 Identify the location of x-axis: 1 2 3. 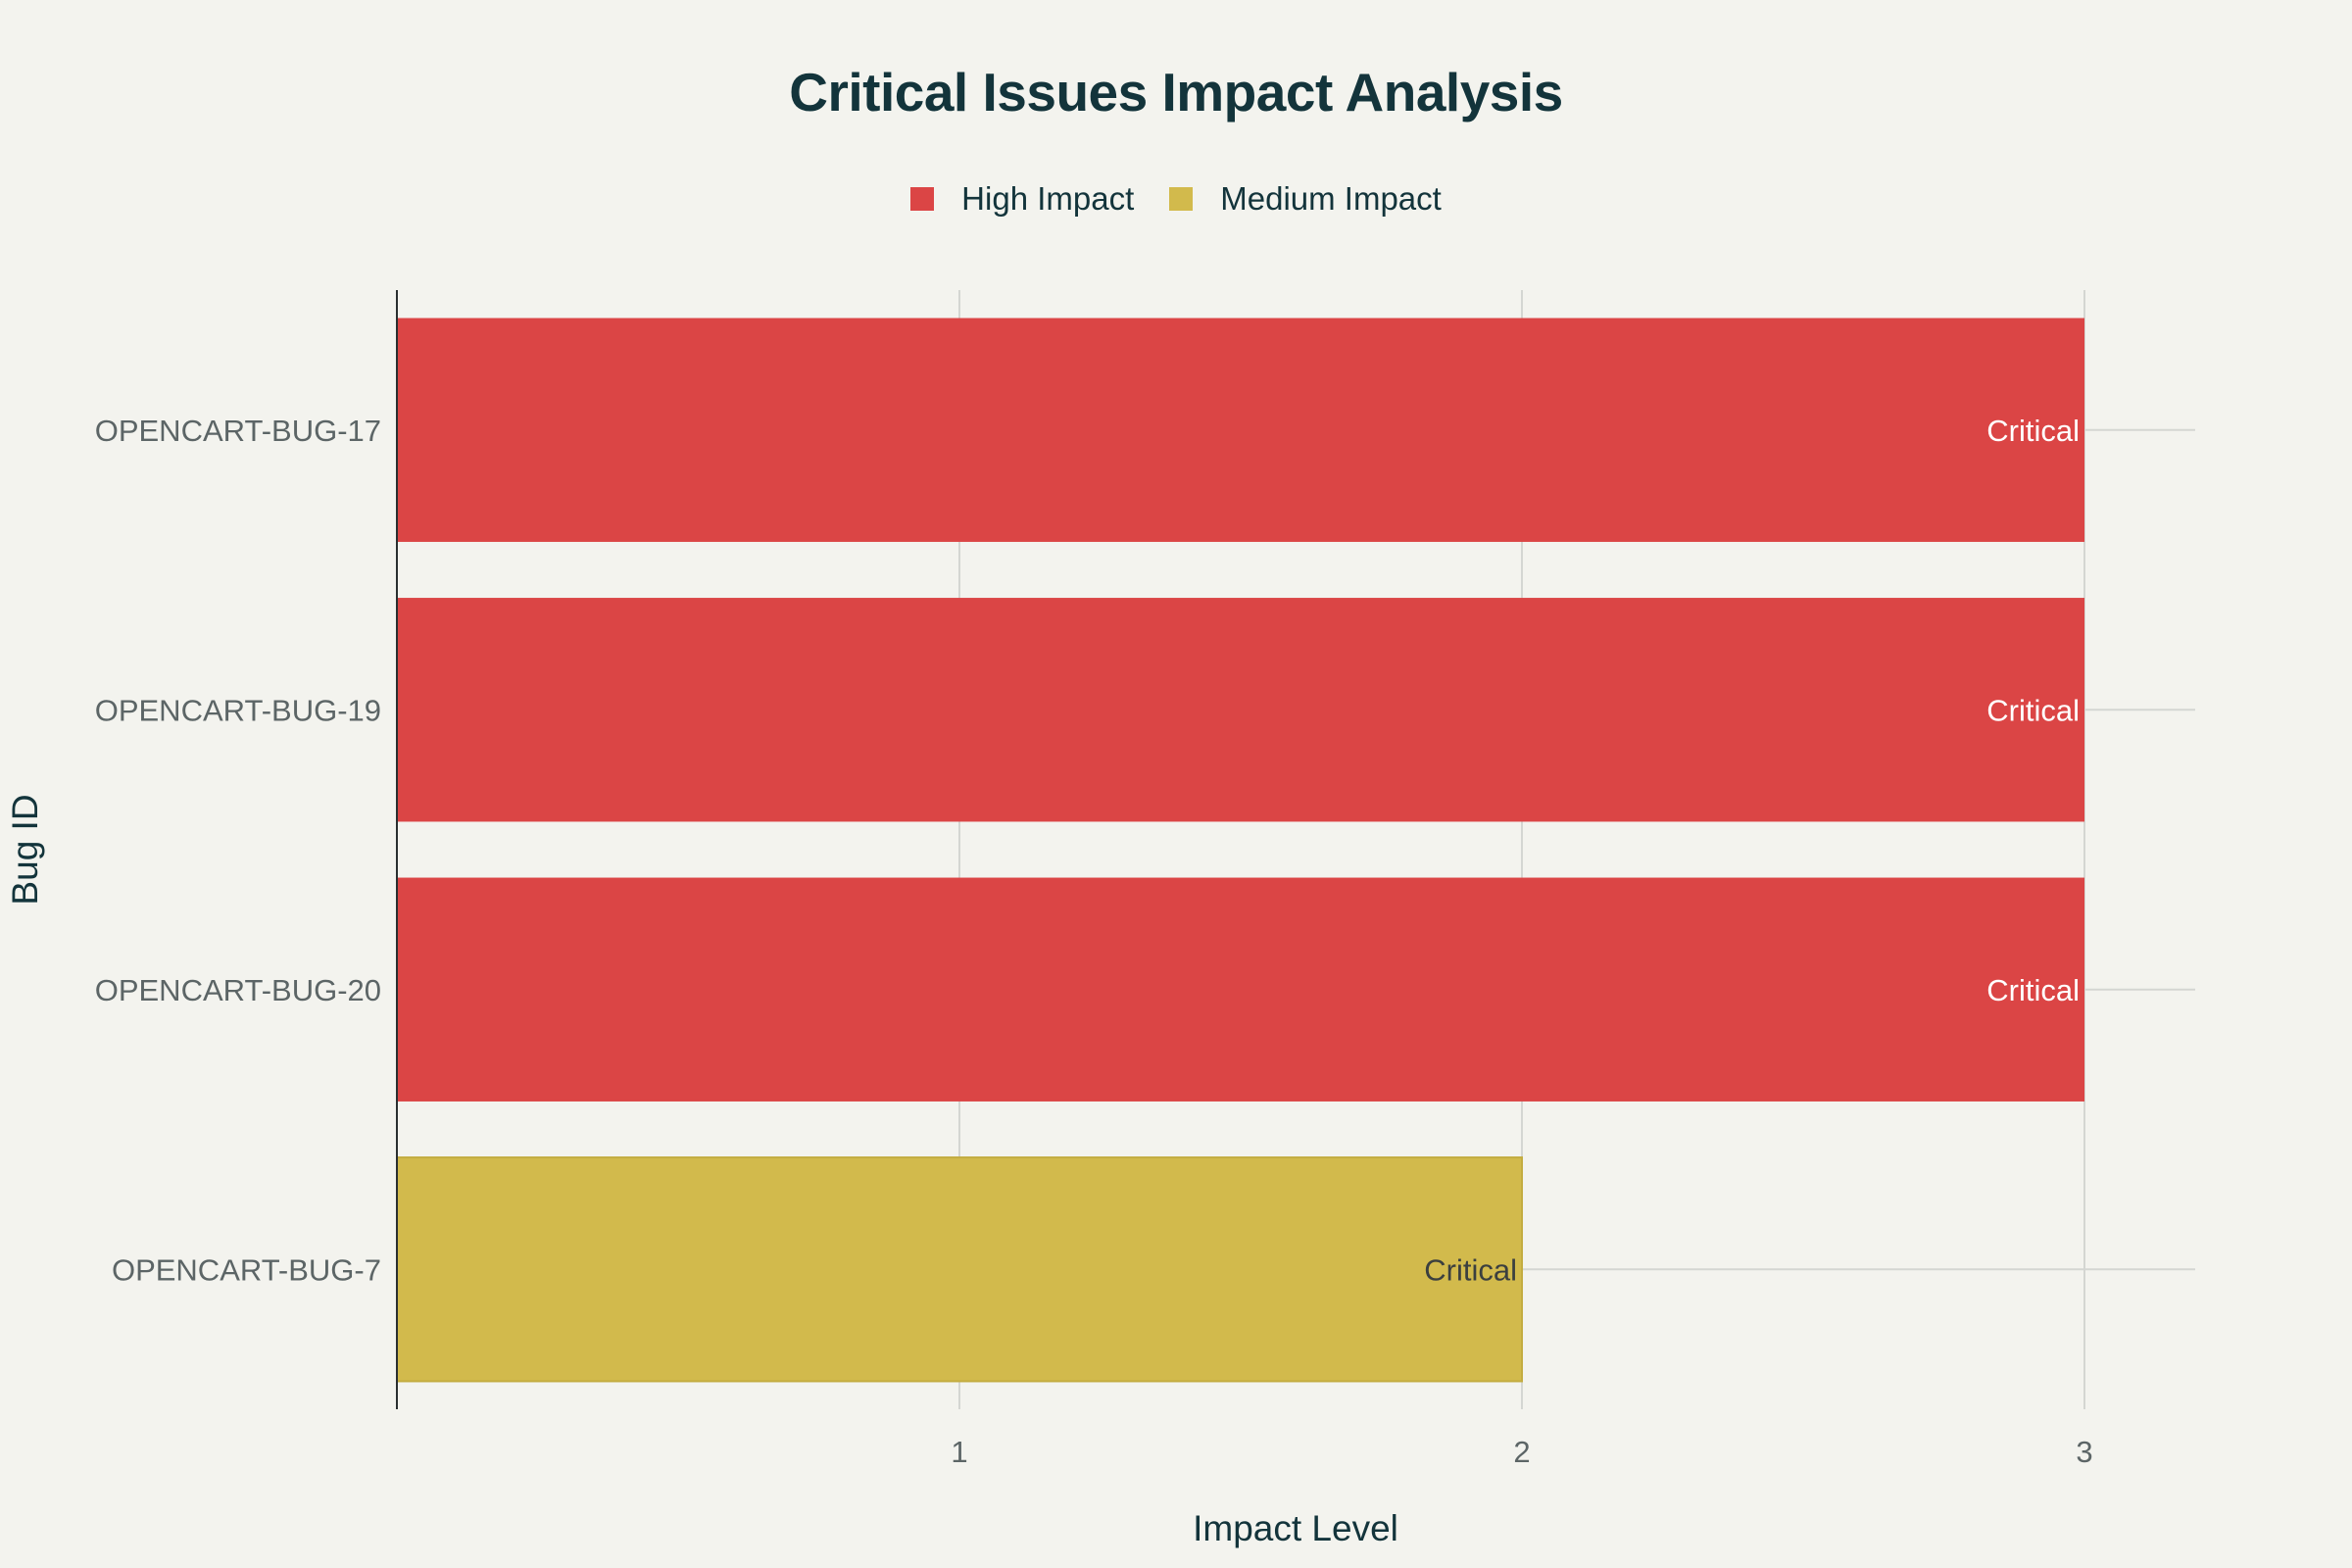
(1521, 1452).